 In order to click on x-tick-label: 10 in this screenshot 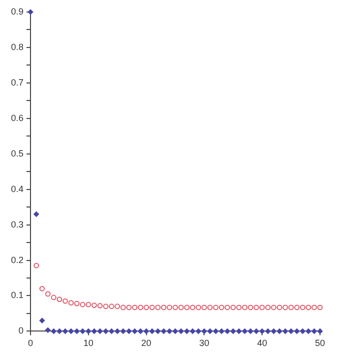, I will do `click(88, 343)`.